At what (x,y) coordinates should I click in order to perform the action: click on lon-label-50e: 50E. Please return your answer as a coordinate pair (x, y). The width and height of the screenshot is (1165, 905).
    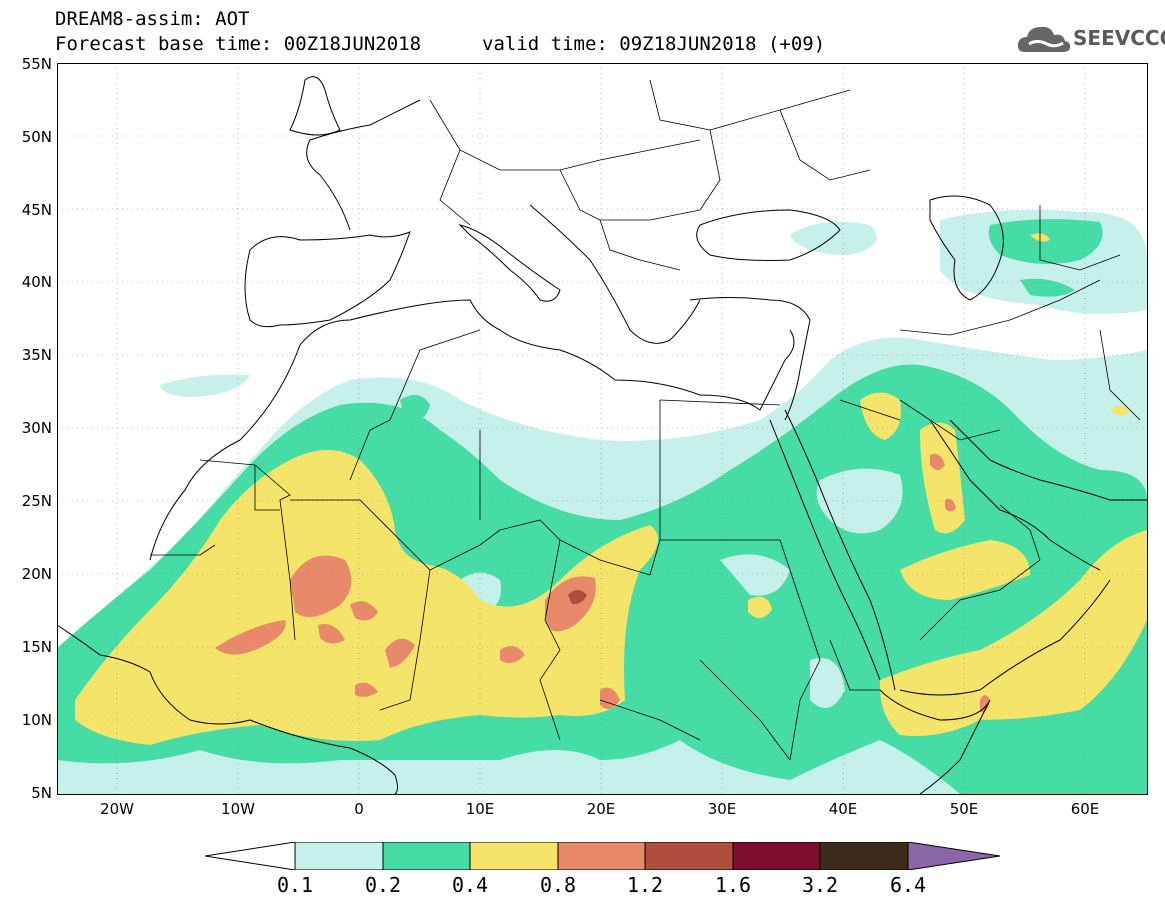
    Looking at the image, I should click on (964, 809).